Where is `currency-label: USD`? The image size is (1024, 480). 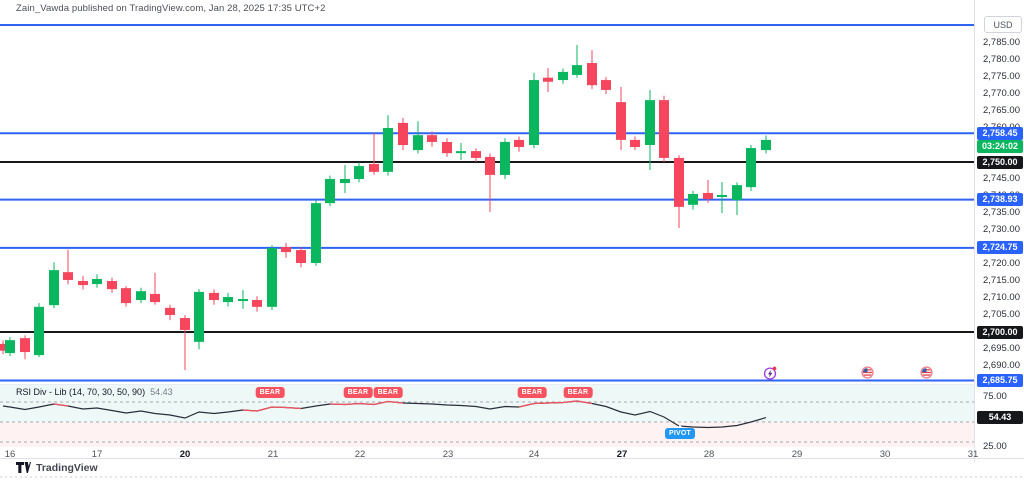
currency-label: USD is located at coordinates (1003, 24).